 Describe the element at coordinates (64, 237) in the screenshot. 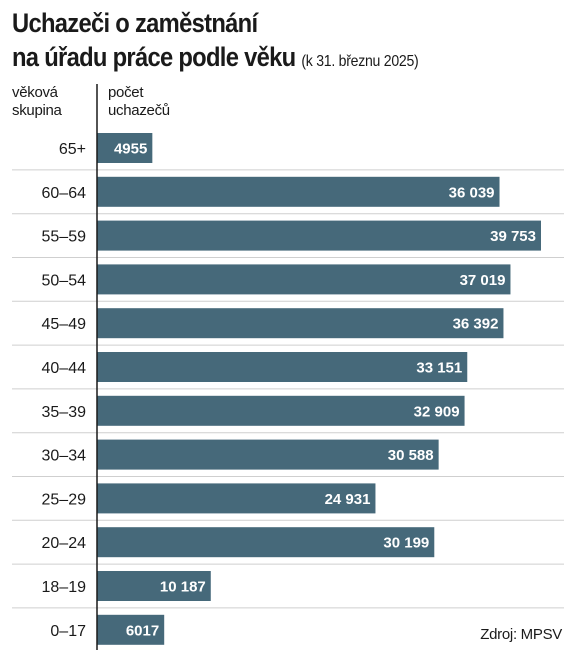

I see `category-label: 55–59` at that location.